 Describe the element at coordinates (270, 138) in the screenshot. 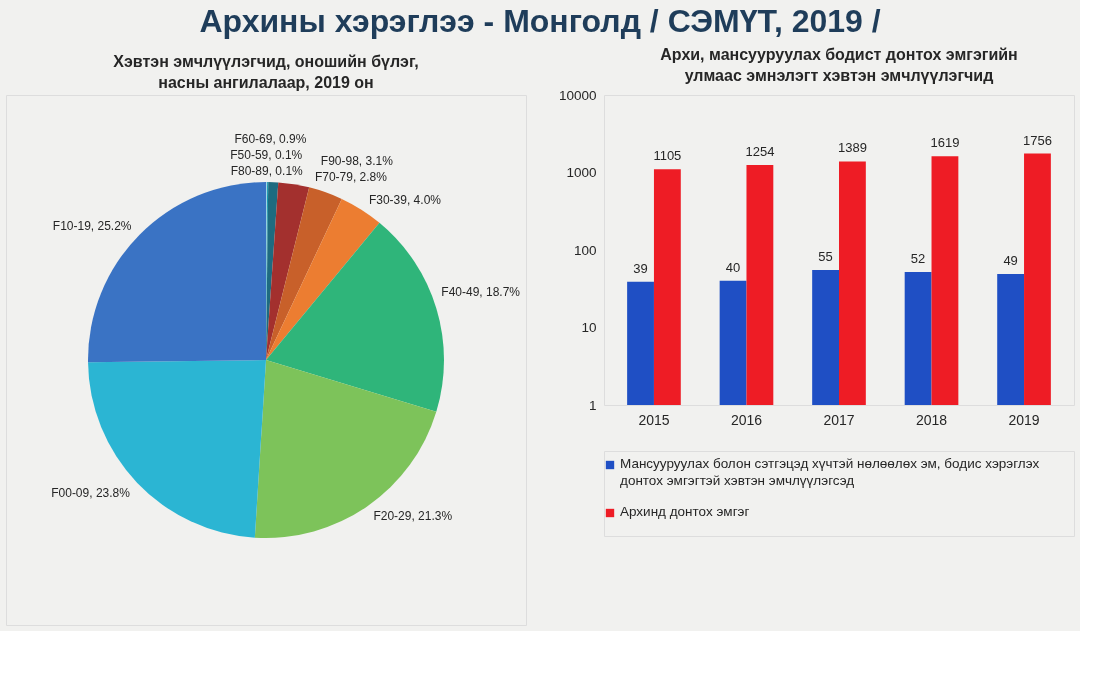

I see `slice-label: F60-69, 0.9%` at that location.